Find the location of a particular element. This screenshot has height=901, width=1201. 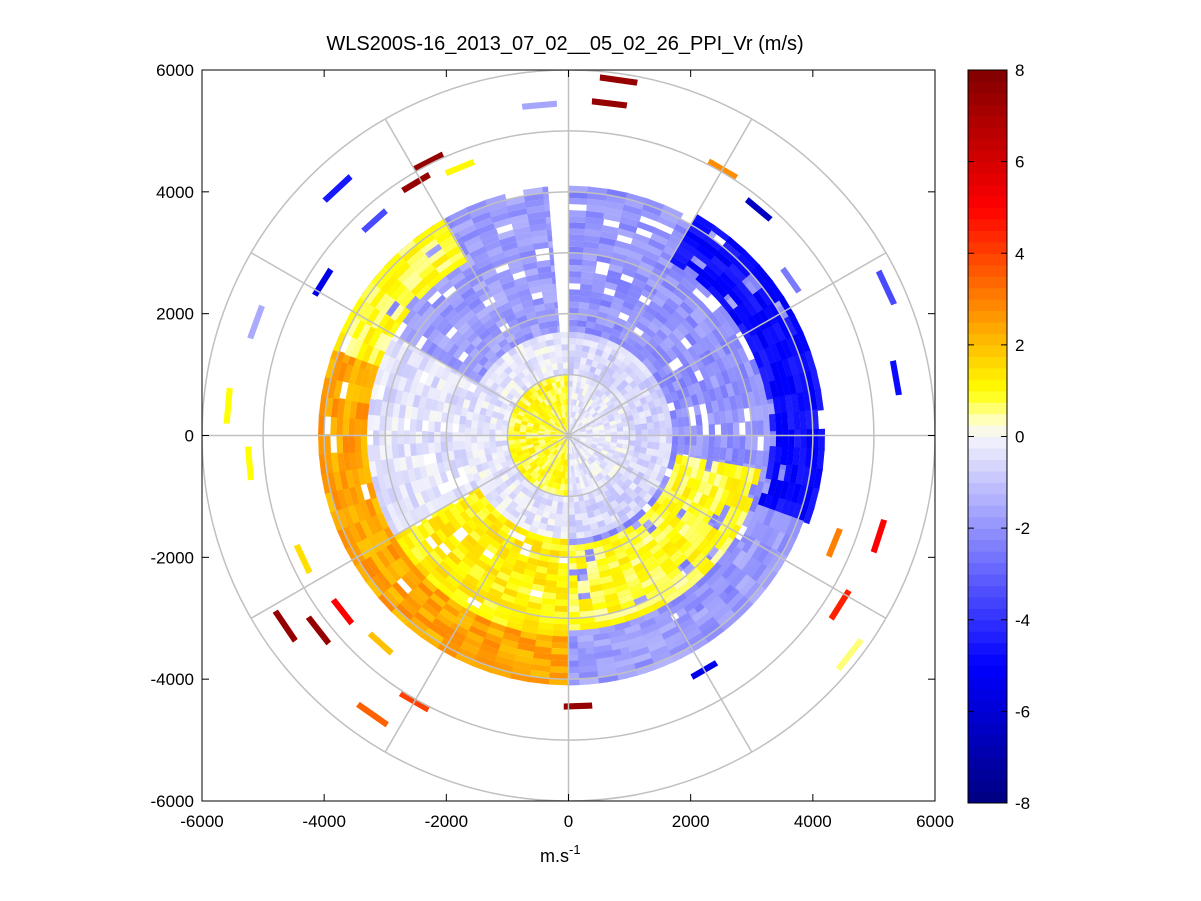

colorbar-tick-label: -2 is located at coordinates (1022, 528).